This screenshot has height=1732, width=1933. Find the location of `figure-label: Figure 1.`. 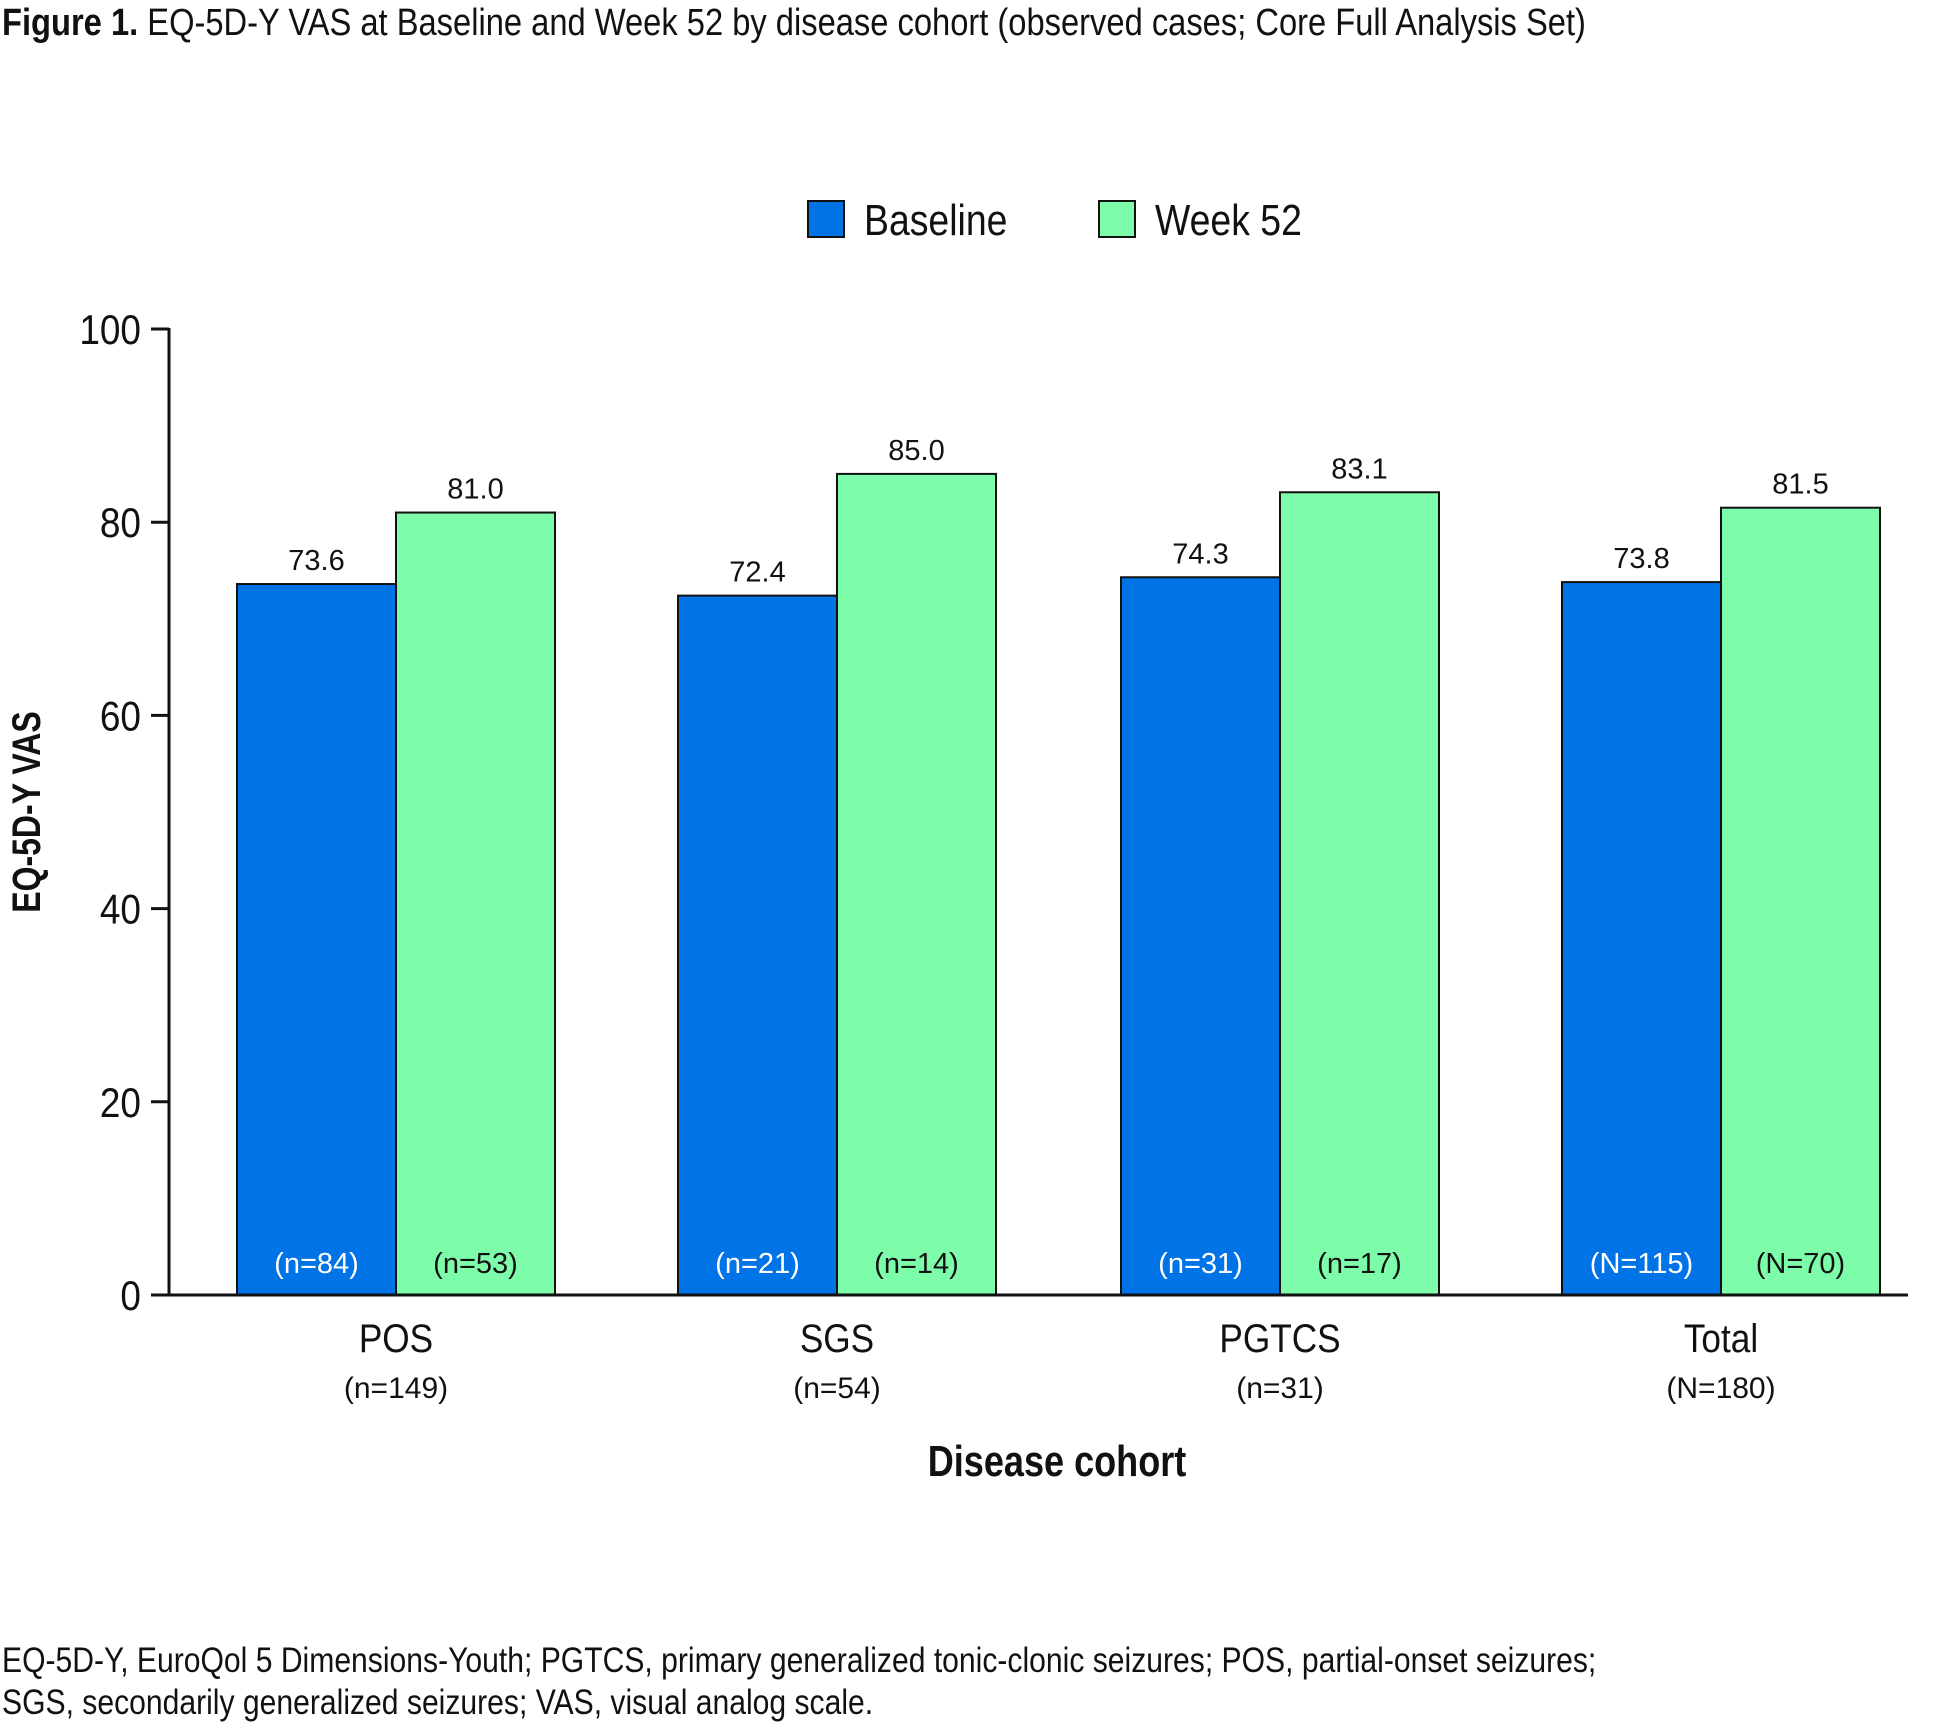

figure-label: Figure 1. is located at coordinates (70, 23).